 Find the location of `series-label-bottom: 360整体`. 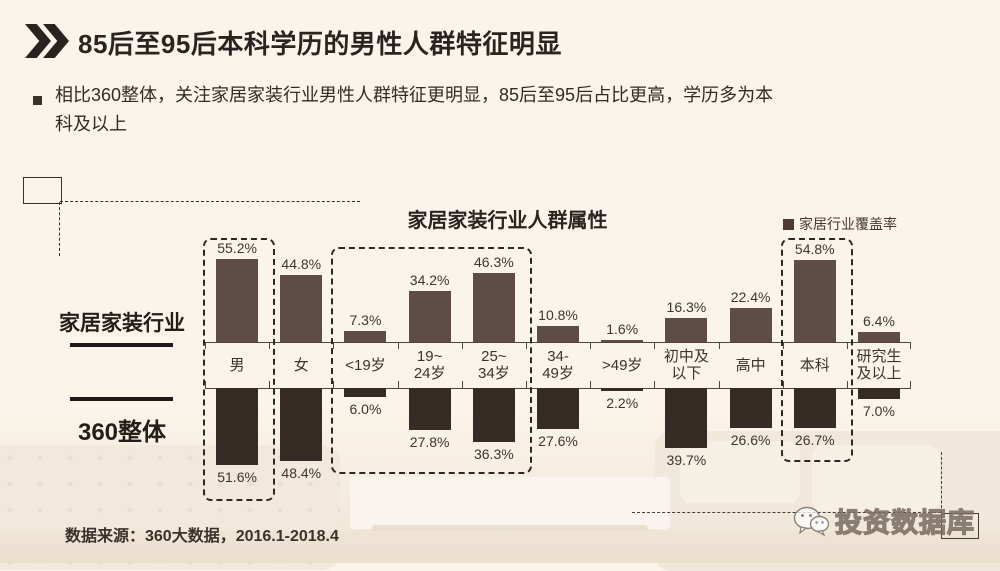

series-label-bottom: 360整体 is located at coordinates (122, 432).